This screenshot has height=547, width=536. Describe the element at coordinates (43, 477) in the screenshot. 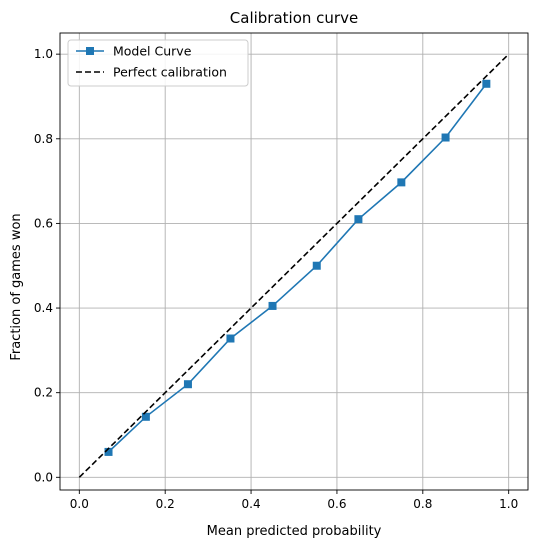

I see `y-tick-label: 0.0` at that location.